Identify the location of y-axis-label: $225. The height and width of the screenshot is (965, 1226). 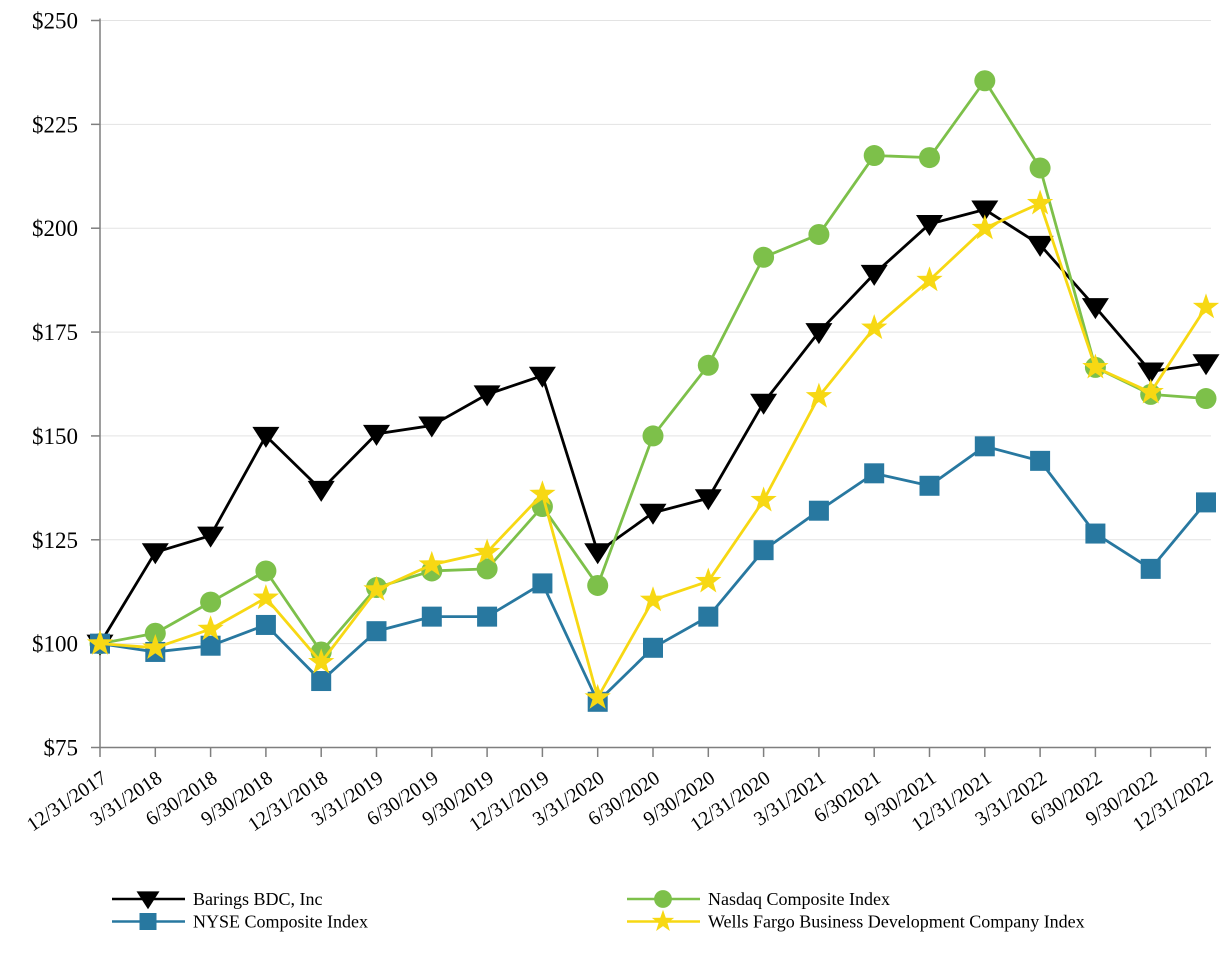
(55, 124).